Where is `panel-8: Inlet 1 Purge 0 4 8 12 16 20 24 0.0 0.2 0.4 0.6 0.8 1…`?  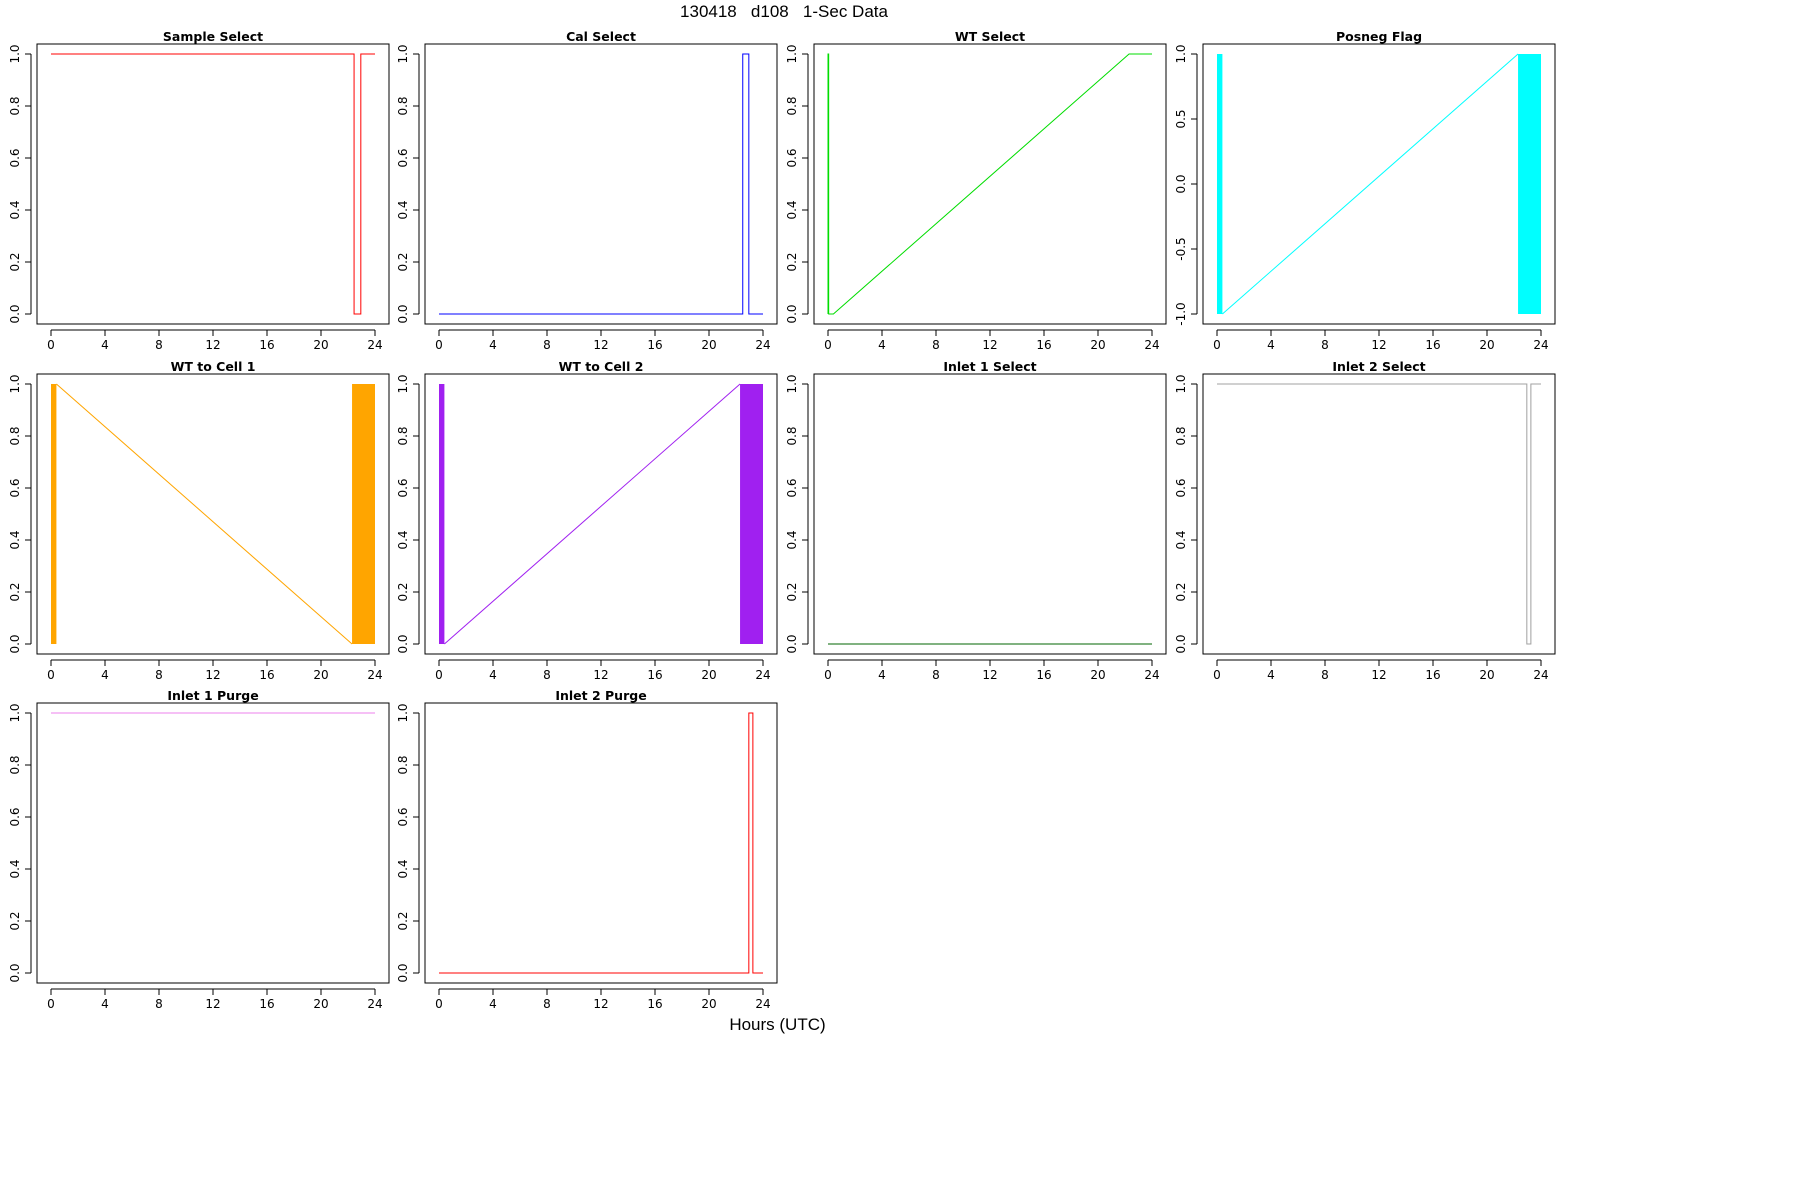
panel-8: Inlet 1 Purge 0 4 8 12 16 20 24 0.0 0.2 0.4 0.6 0.8 1… is located at coordinates (199, 849).